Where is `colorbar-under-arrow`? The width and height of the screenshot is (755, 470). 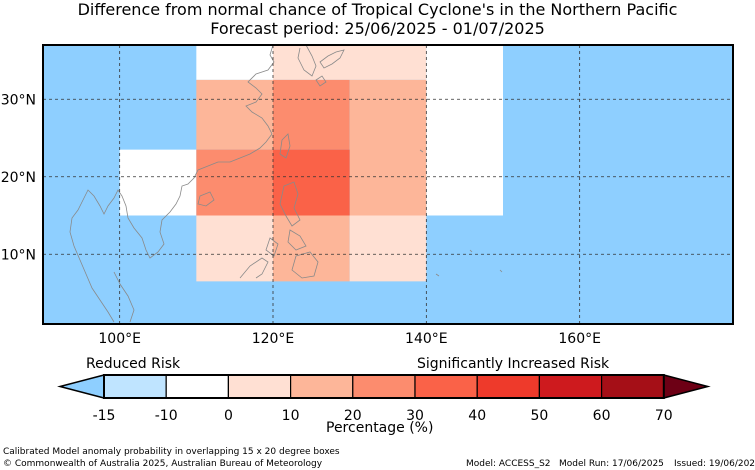 colorbar-under-arrow is located at coordinates (81, 386).